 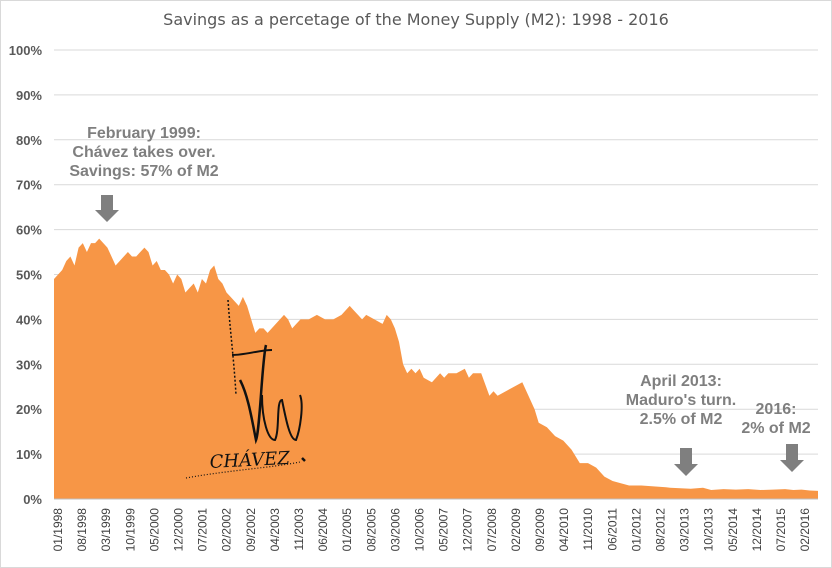 I want to click on annotation-text: 2.5% of M2, so click(x=681, y=419).